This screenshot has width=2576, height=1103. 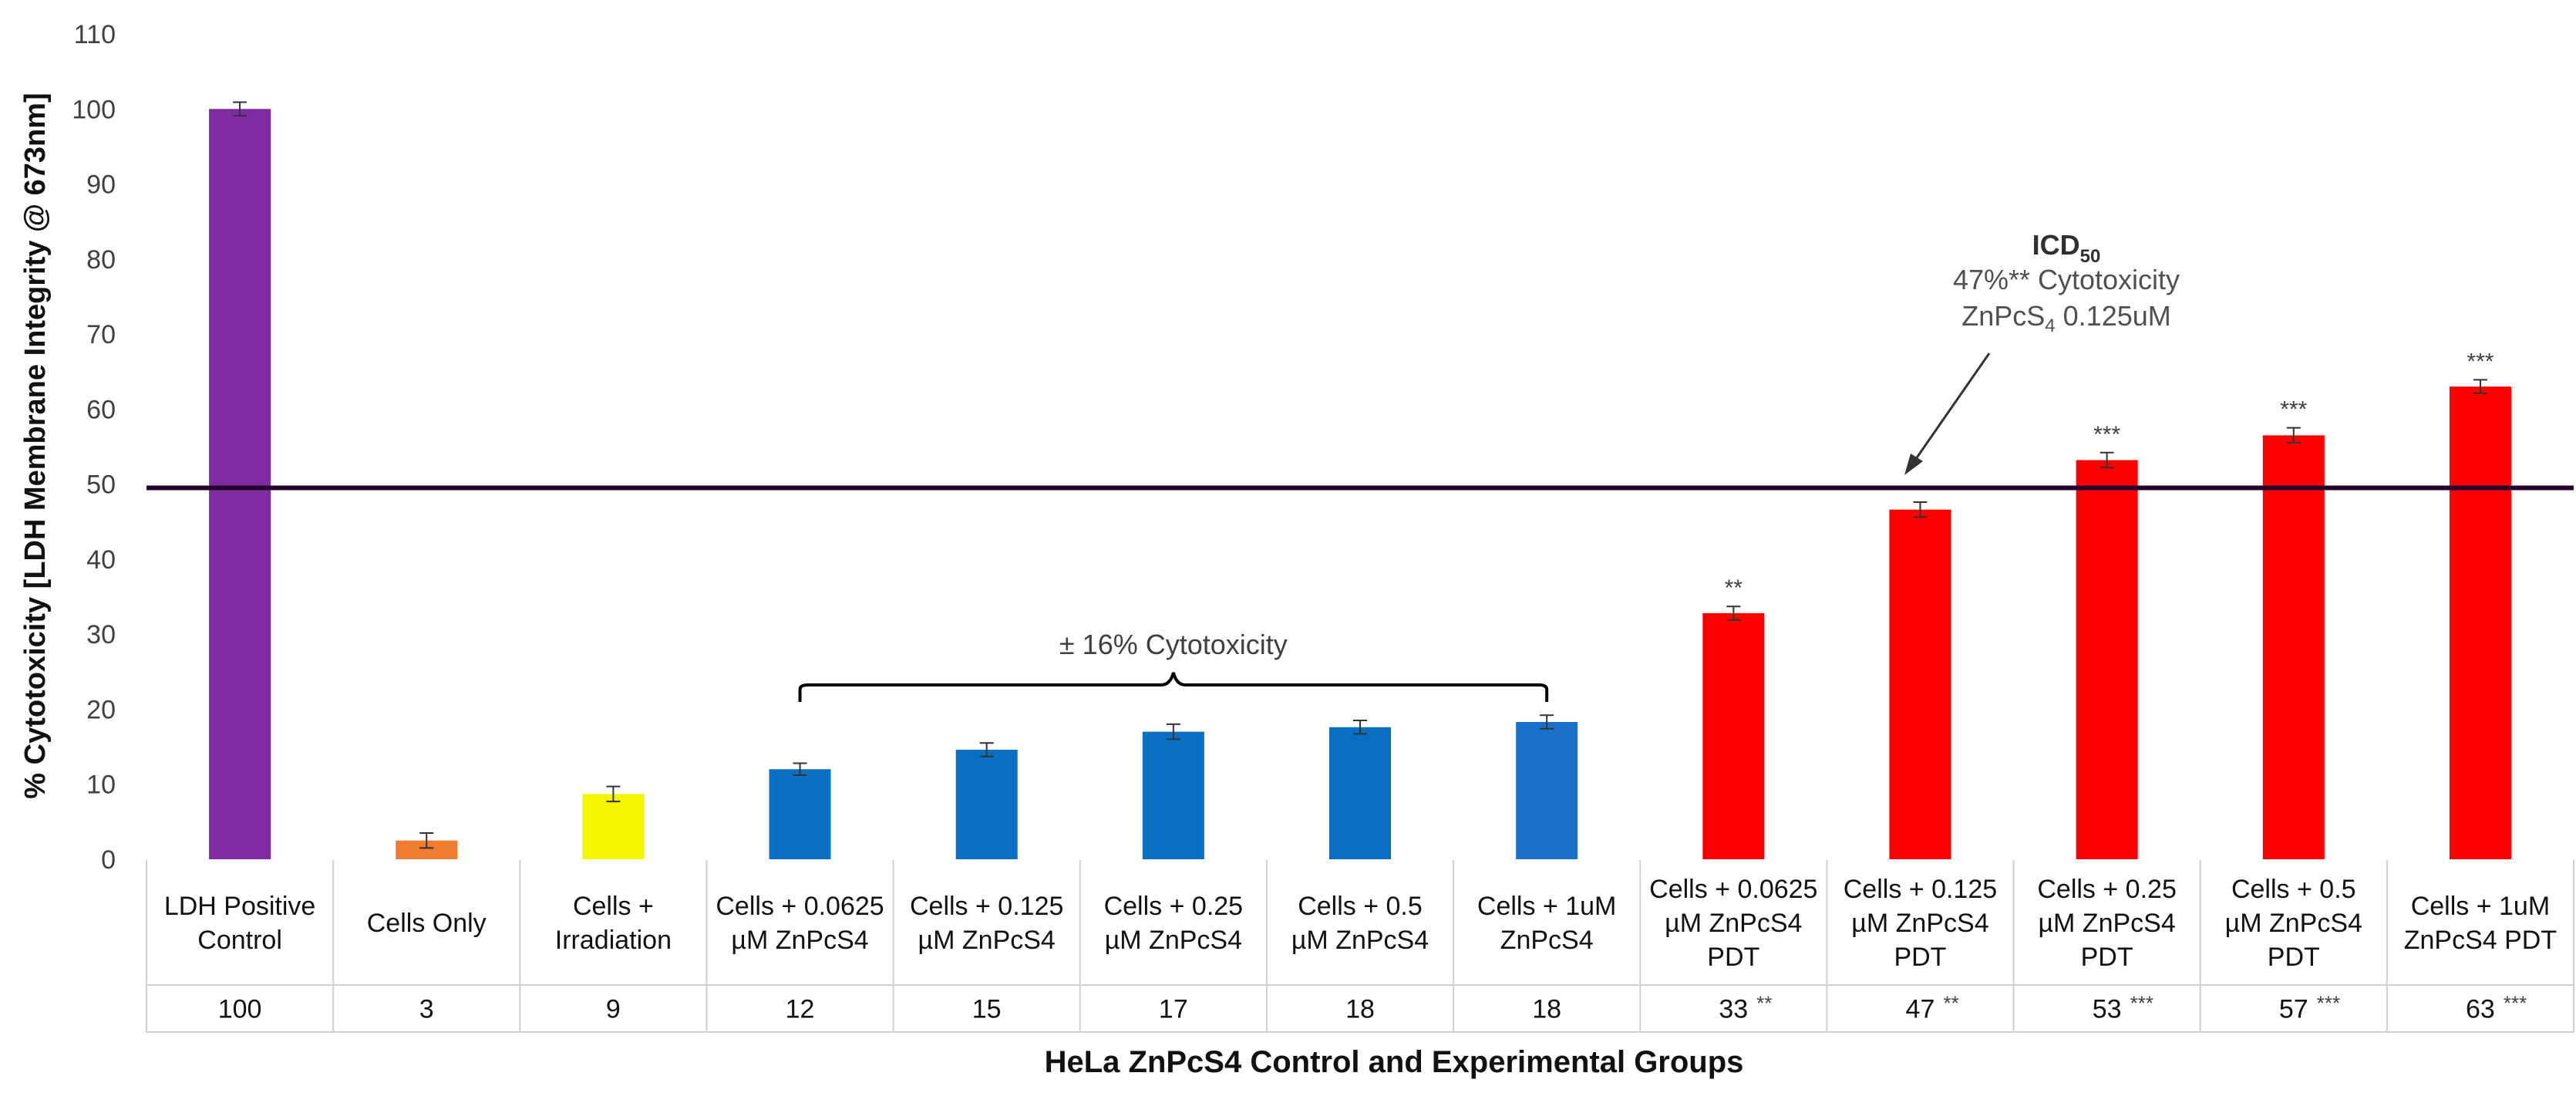 I want to click on category-label: Cells + 1uM ZnPcS4 PDT, so click(x=2481, y=923).